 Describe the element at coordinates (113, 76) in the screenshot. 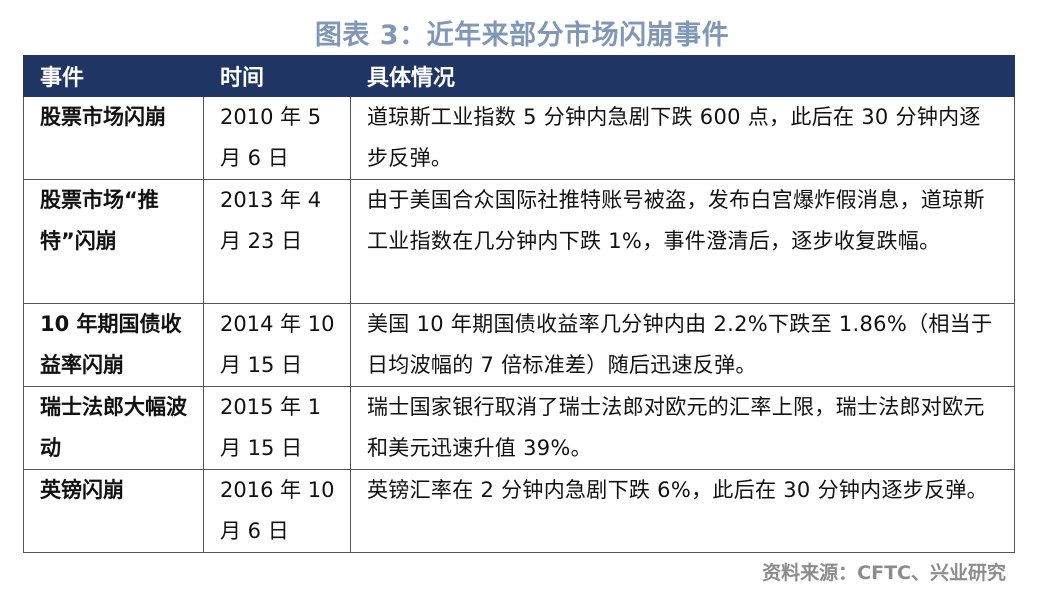

I see `header-event: 事件` at that location.